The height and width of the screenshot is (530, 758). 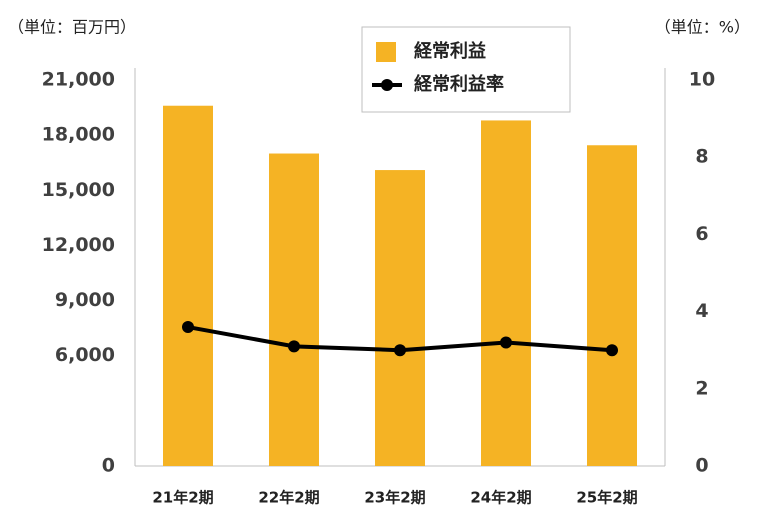 I want to click on x-tick-label: 23年2期, so click(x=394, y=498).